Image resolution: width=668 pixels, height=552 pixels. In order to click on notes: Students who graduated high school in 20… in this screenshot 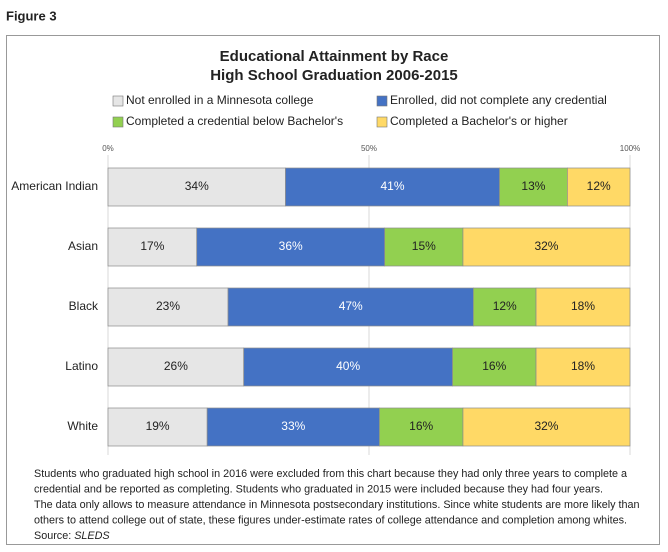, I will do `click(337, 497)`.